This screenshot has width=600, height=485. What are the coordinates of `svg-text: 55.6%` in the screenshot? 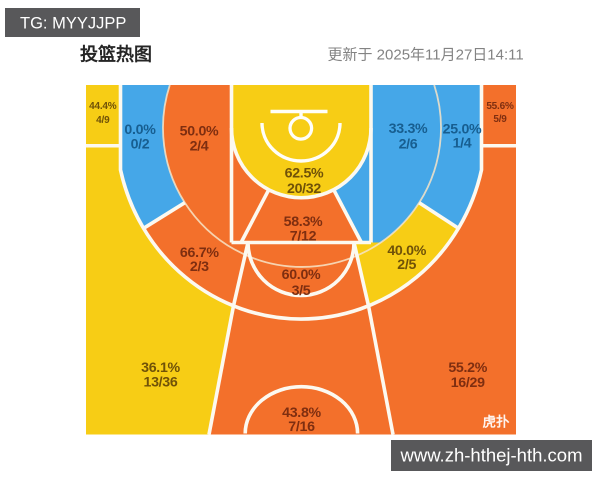 It's located at (500, 106).